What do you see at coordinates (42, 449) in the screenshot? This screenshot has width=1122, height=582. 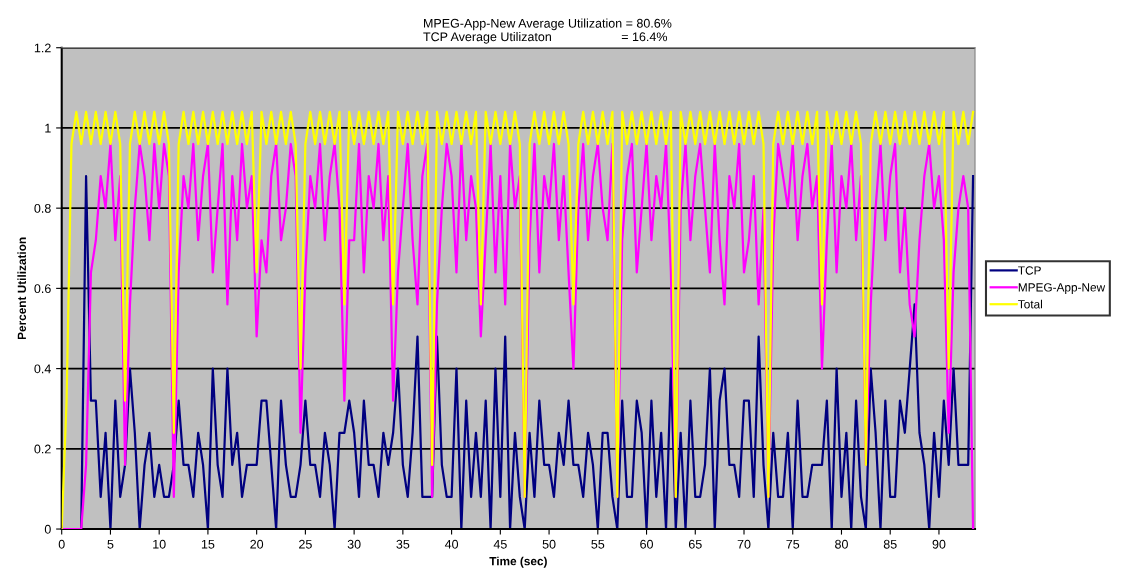 I see `y-tick-label: 0.2` at bounding box center [42, 449].